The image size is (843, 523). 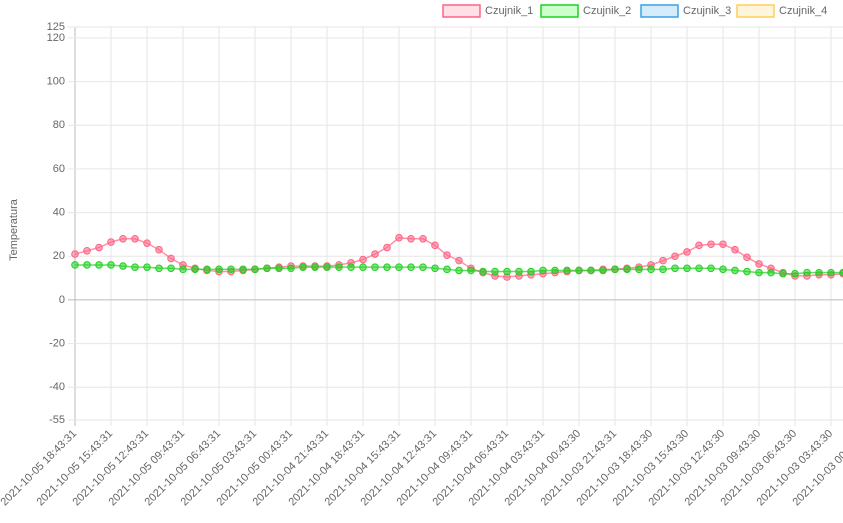 What do you see at coordinates (14, 229) in the screenshot?
I see `y-axis-title: Temperatura` at bounding box center [14, 229].